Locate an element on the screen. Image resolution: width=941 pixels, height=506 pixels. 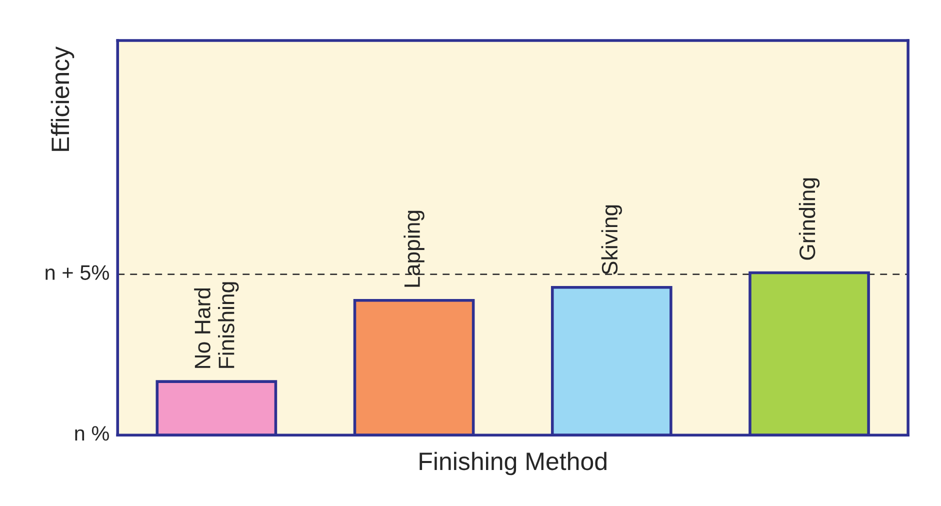
x-axis-title: Finishing Method is located at coordinates (513, 464).